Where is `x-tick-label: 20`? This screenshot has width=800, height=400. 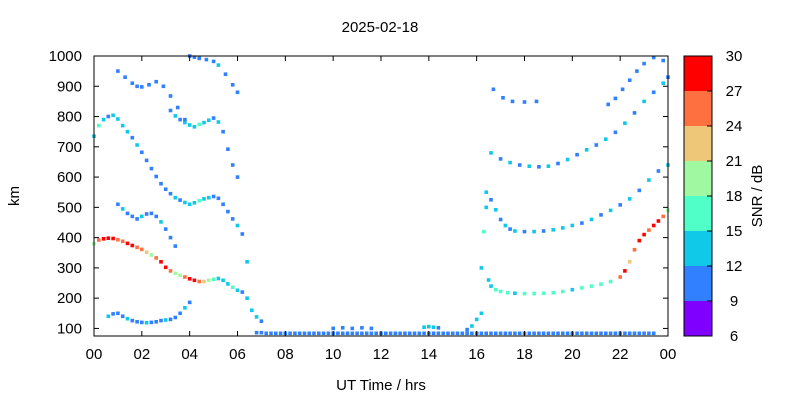
x-tick-label: 20 is located at coordinates (572, 354).